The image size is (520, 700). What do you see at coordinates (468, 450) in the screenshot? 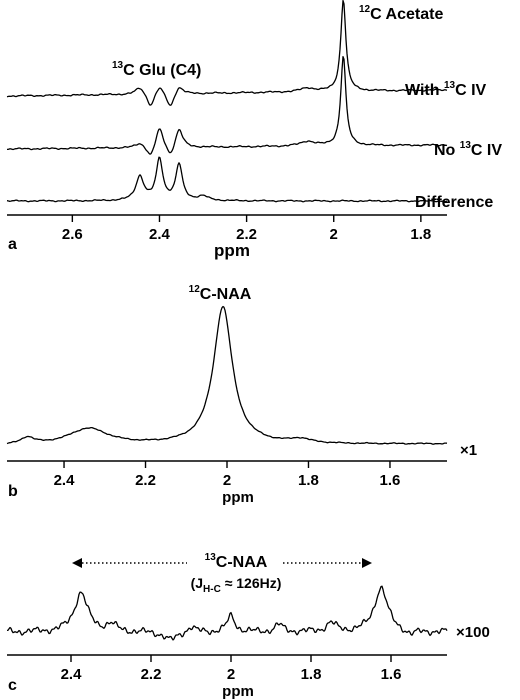
I see `scale-label-b: ×1` at bounding box center [468, 450].